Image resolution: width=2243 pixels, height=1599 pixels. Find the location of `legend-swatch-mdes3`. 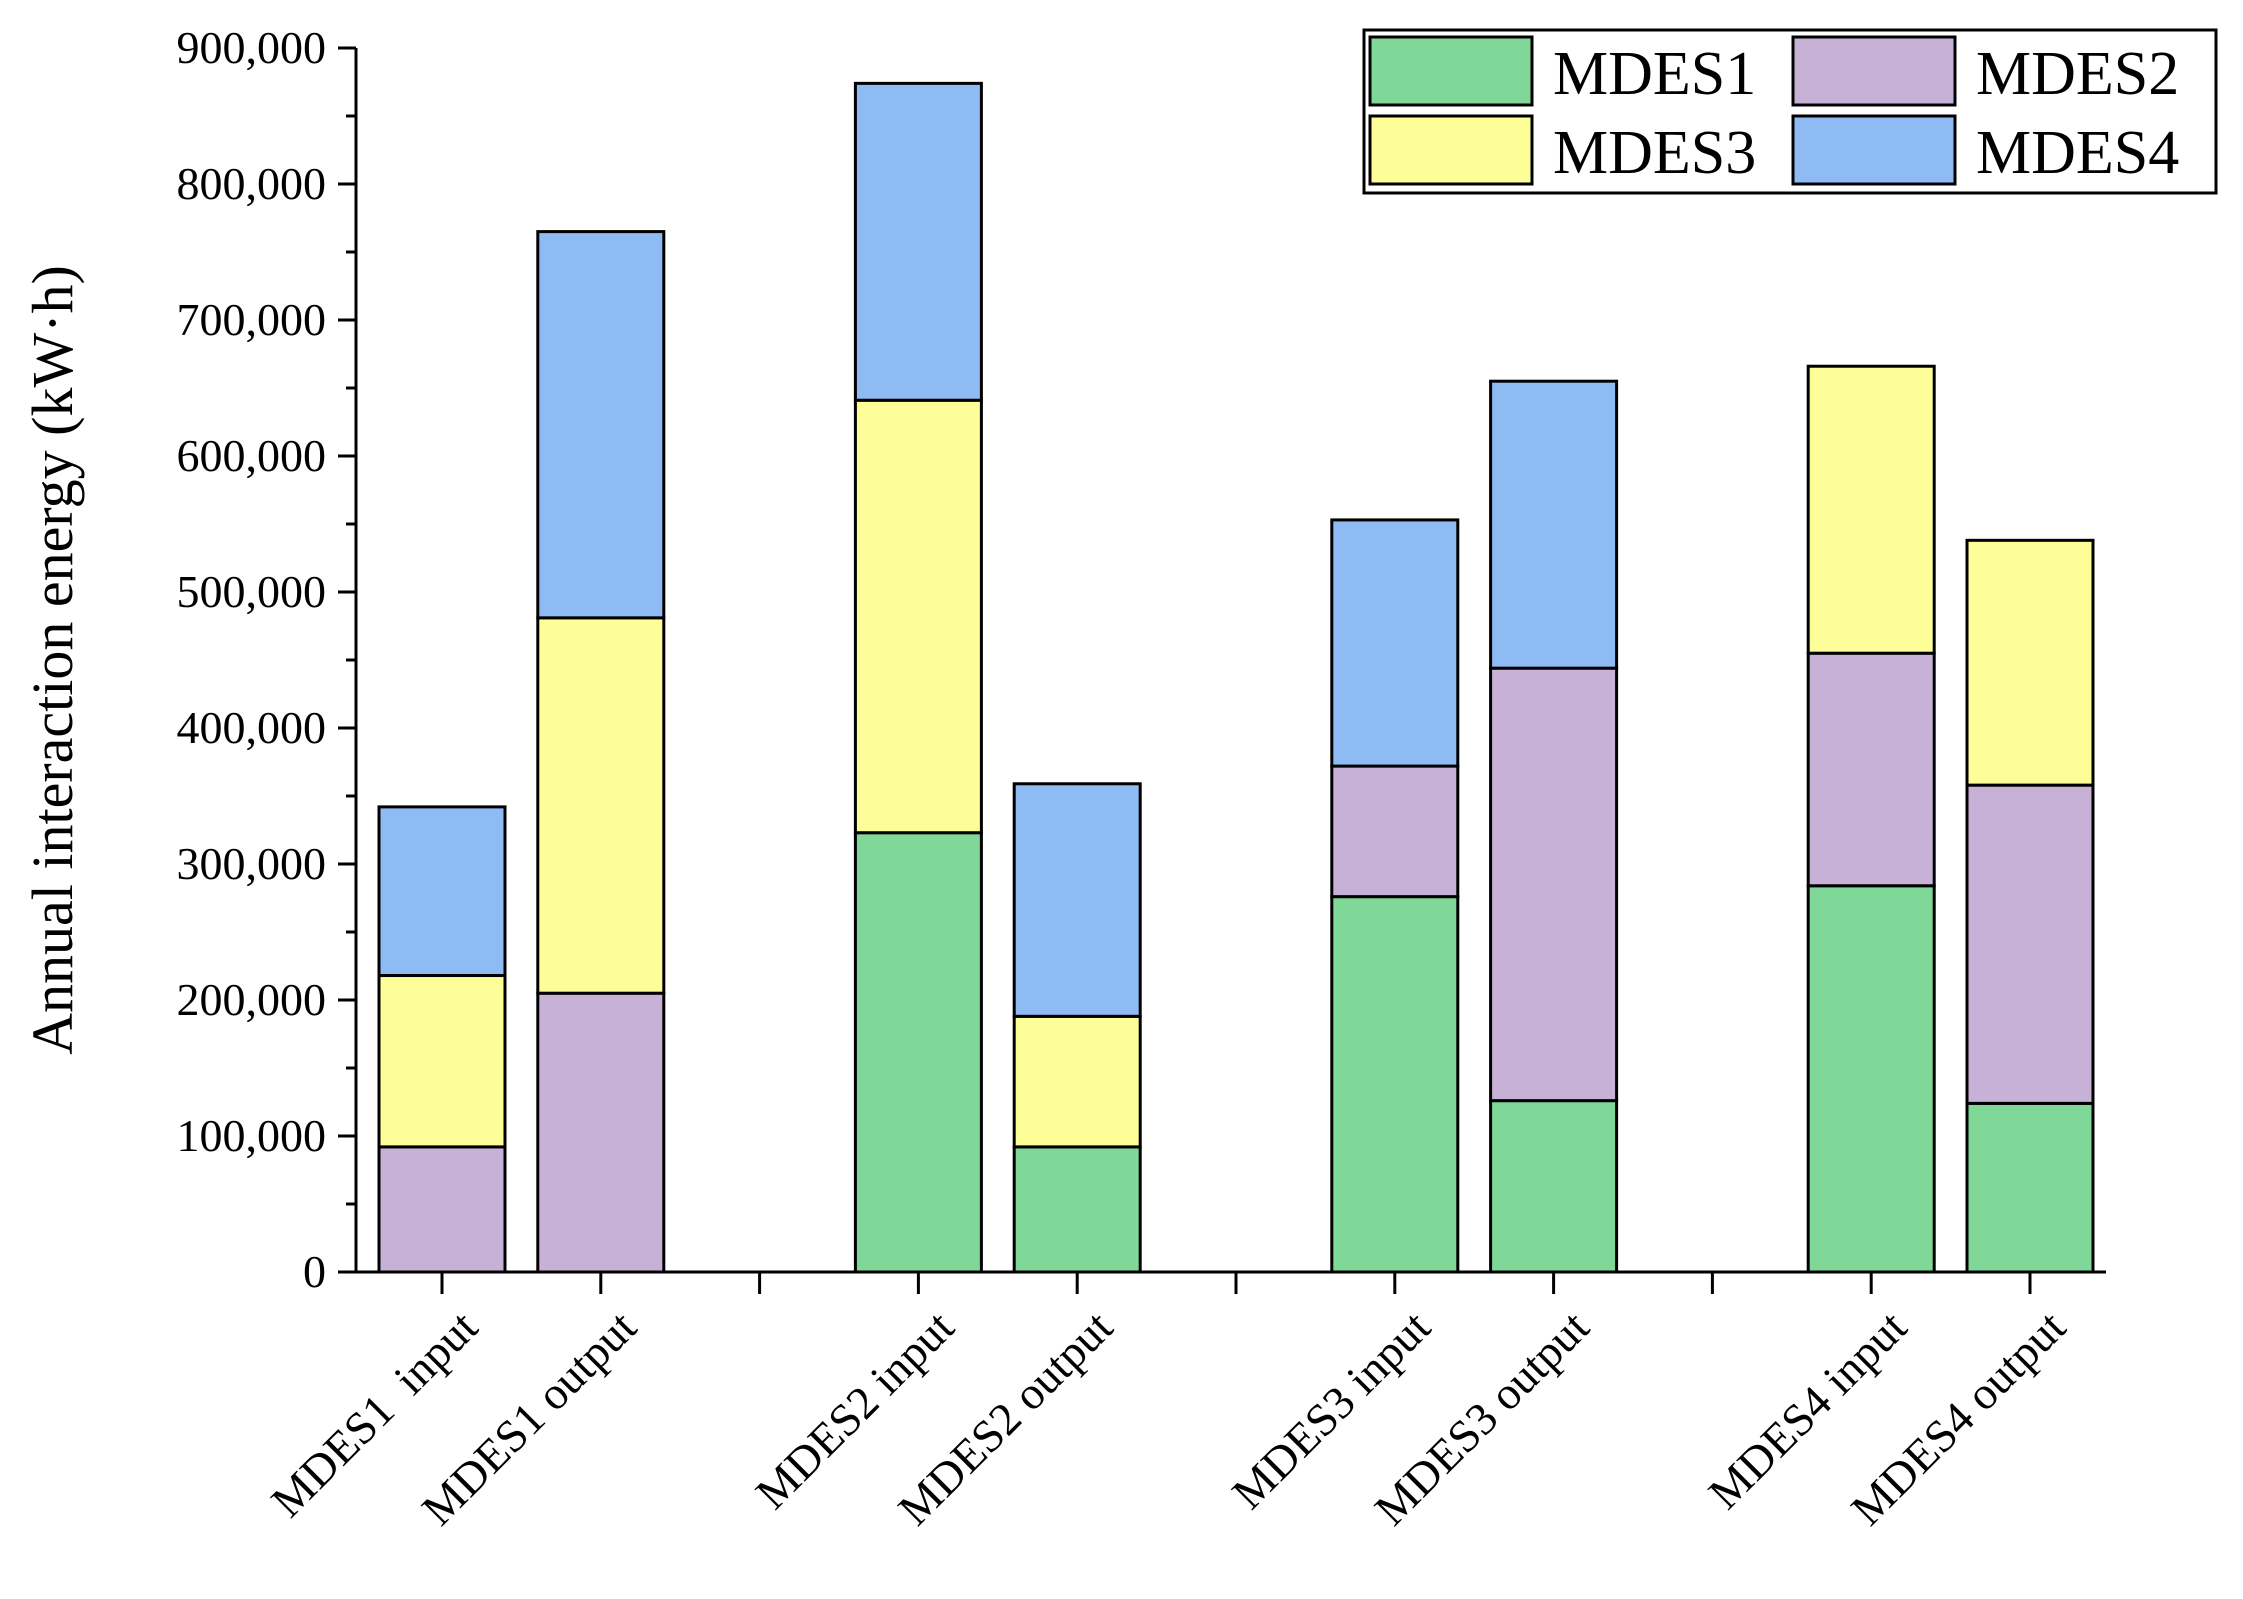

legend-swatch-mdes3 is located at coordinates (1451, 150).